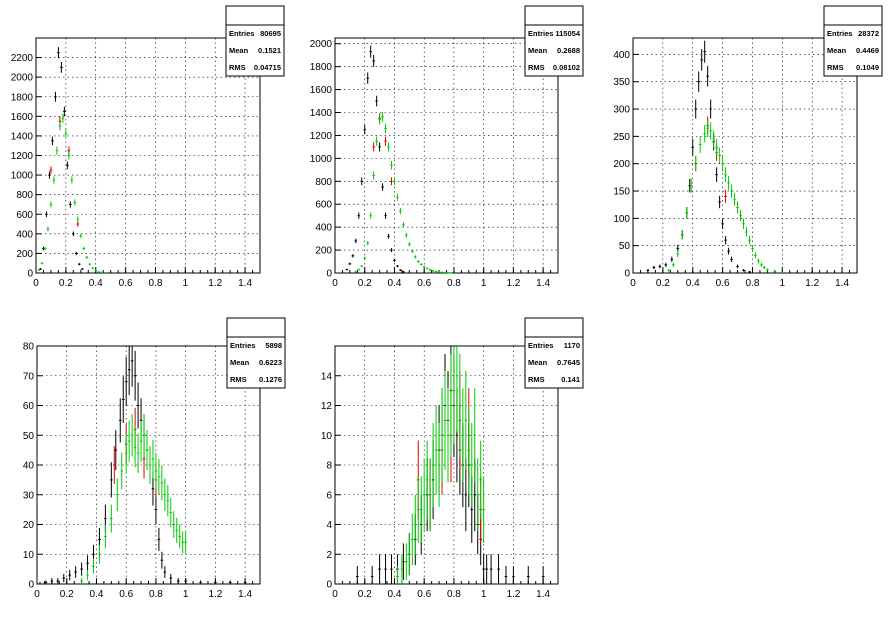 The width and height of the screenshot is (896, 622). Describe the element at coordinates (37, 594) in the screenshot. I see `x-tick-label: 0` at that location.